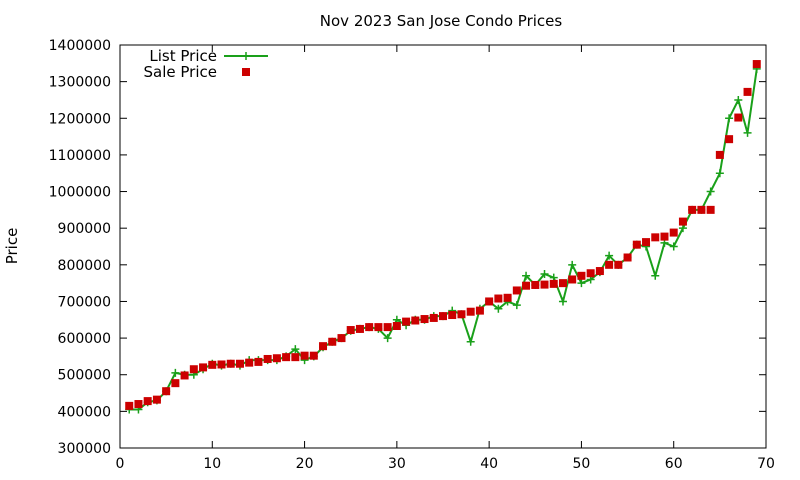  Describe the element at coordinates (397, 464) in the screenshot. I see `x-tick-label: 30` at that location.